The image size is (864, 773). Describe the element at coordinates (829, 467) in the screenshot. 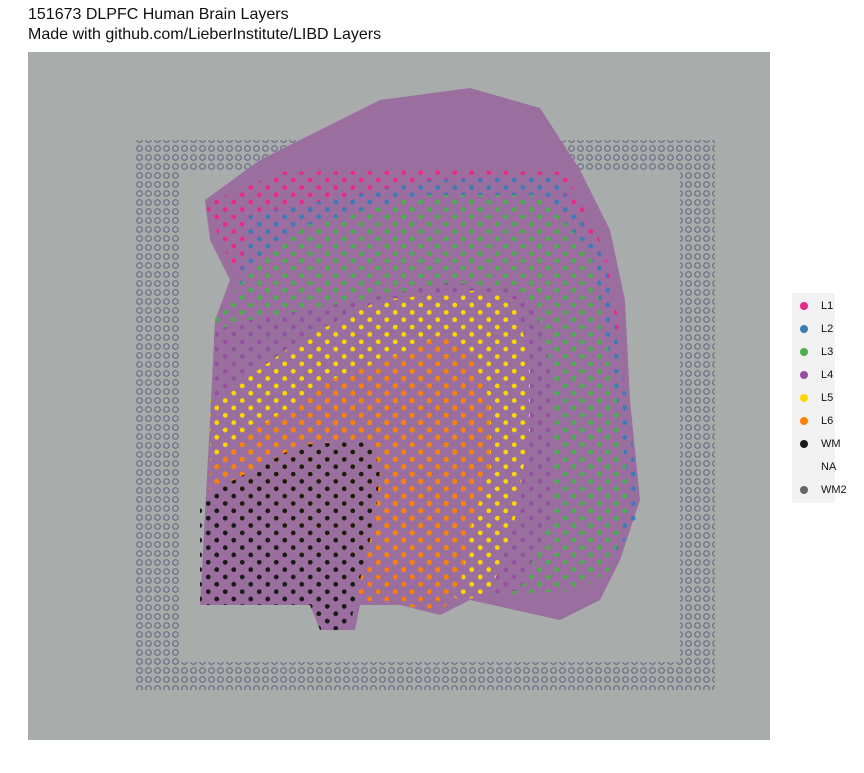

I see `legend-label: NA` at that location.